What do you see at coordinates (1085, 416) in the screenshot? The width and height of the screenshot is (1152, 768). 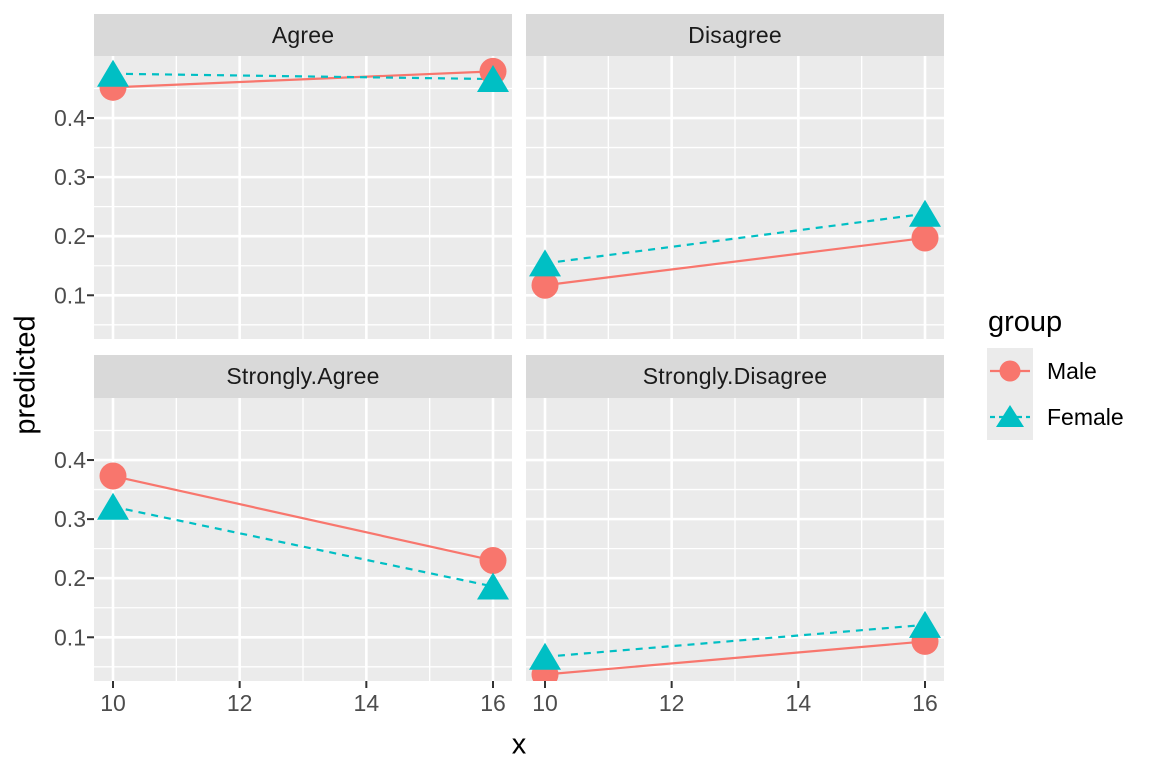 I see `legend-label-female: Female` at bounding box center [1085, 416].